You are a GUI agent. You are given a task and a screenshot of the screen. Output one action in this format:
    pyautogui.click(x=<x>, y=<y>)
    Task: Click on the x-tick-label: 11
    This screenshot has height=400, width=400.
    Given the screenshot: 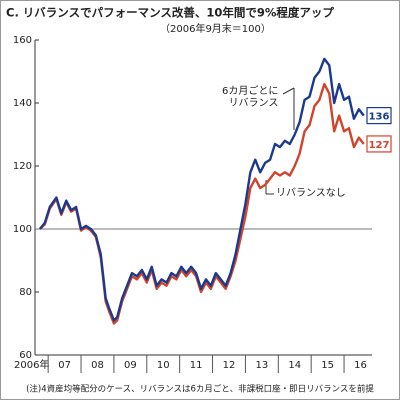 What is the action you would take?
    pyautogui.click(x=196, y=365)
    